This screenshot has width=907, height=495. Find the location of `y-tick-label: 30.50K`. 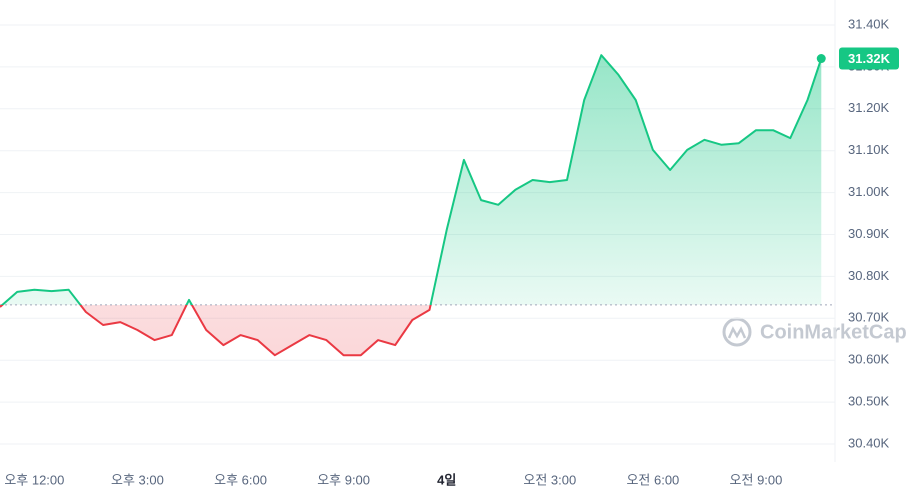

y-tick-label: 30.50K is located at coordinates (869, 401).